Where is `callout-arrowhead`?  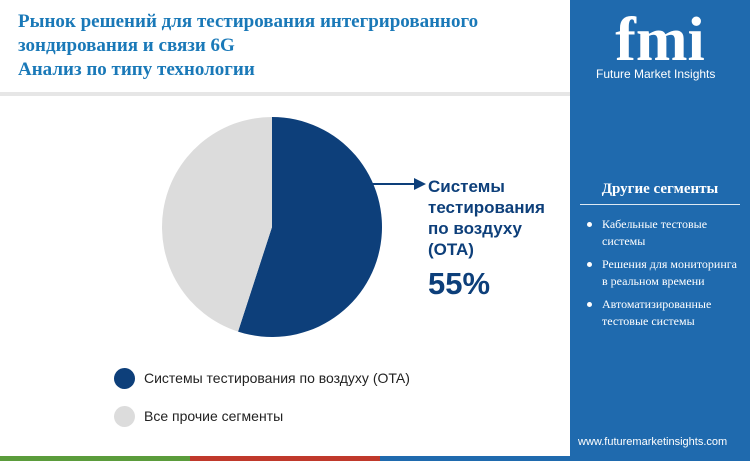 callout-arrowhead is located at coordinates (420, 184).